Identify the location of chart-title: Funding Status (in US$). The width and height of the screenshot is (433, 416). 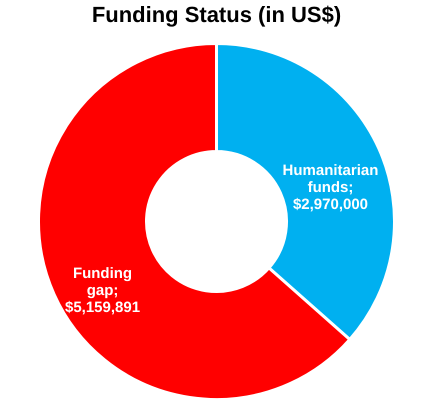
(217, 14).